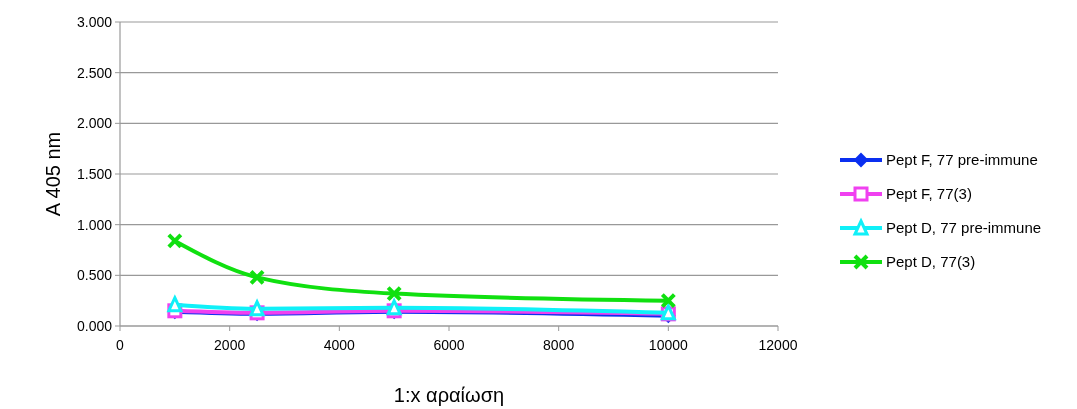  What do you see at coordinates (94, 21) in the screenshot?
I see `y-tick-label: 3.000` at bounding box center [94, 21].